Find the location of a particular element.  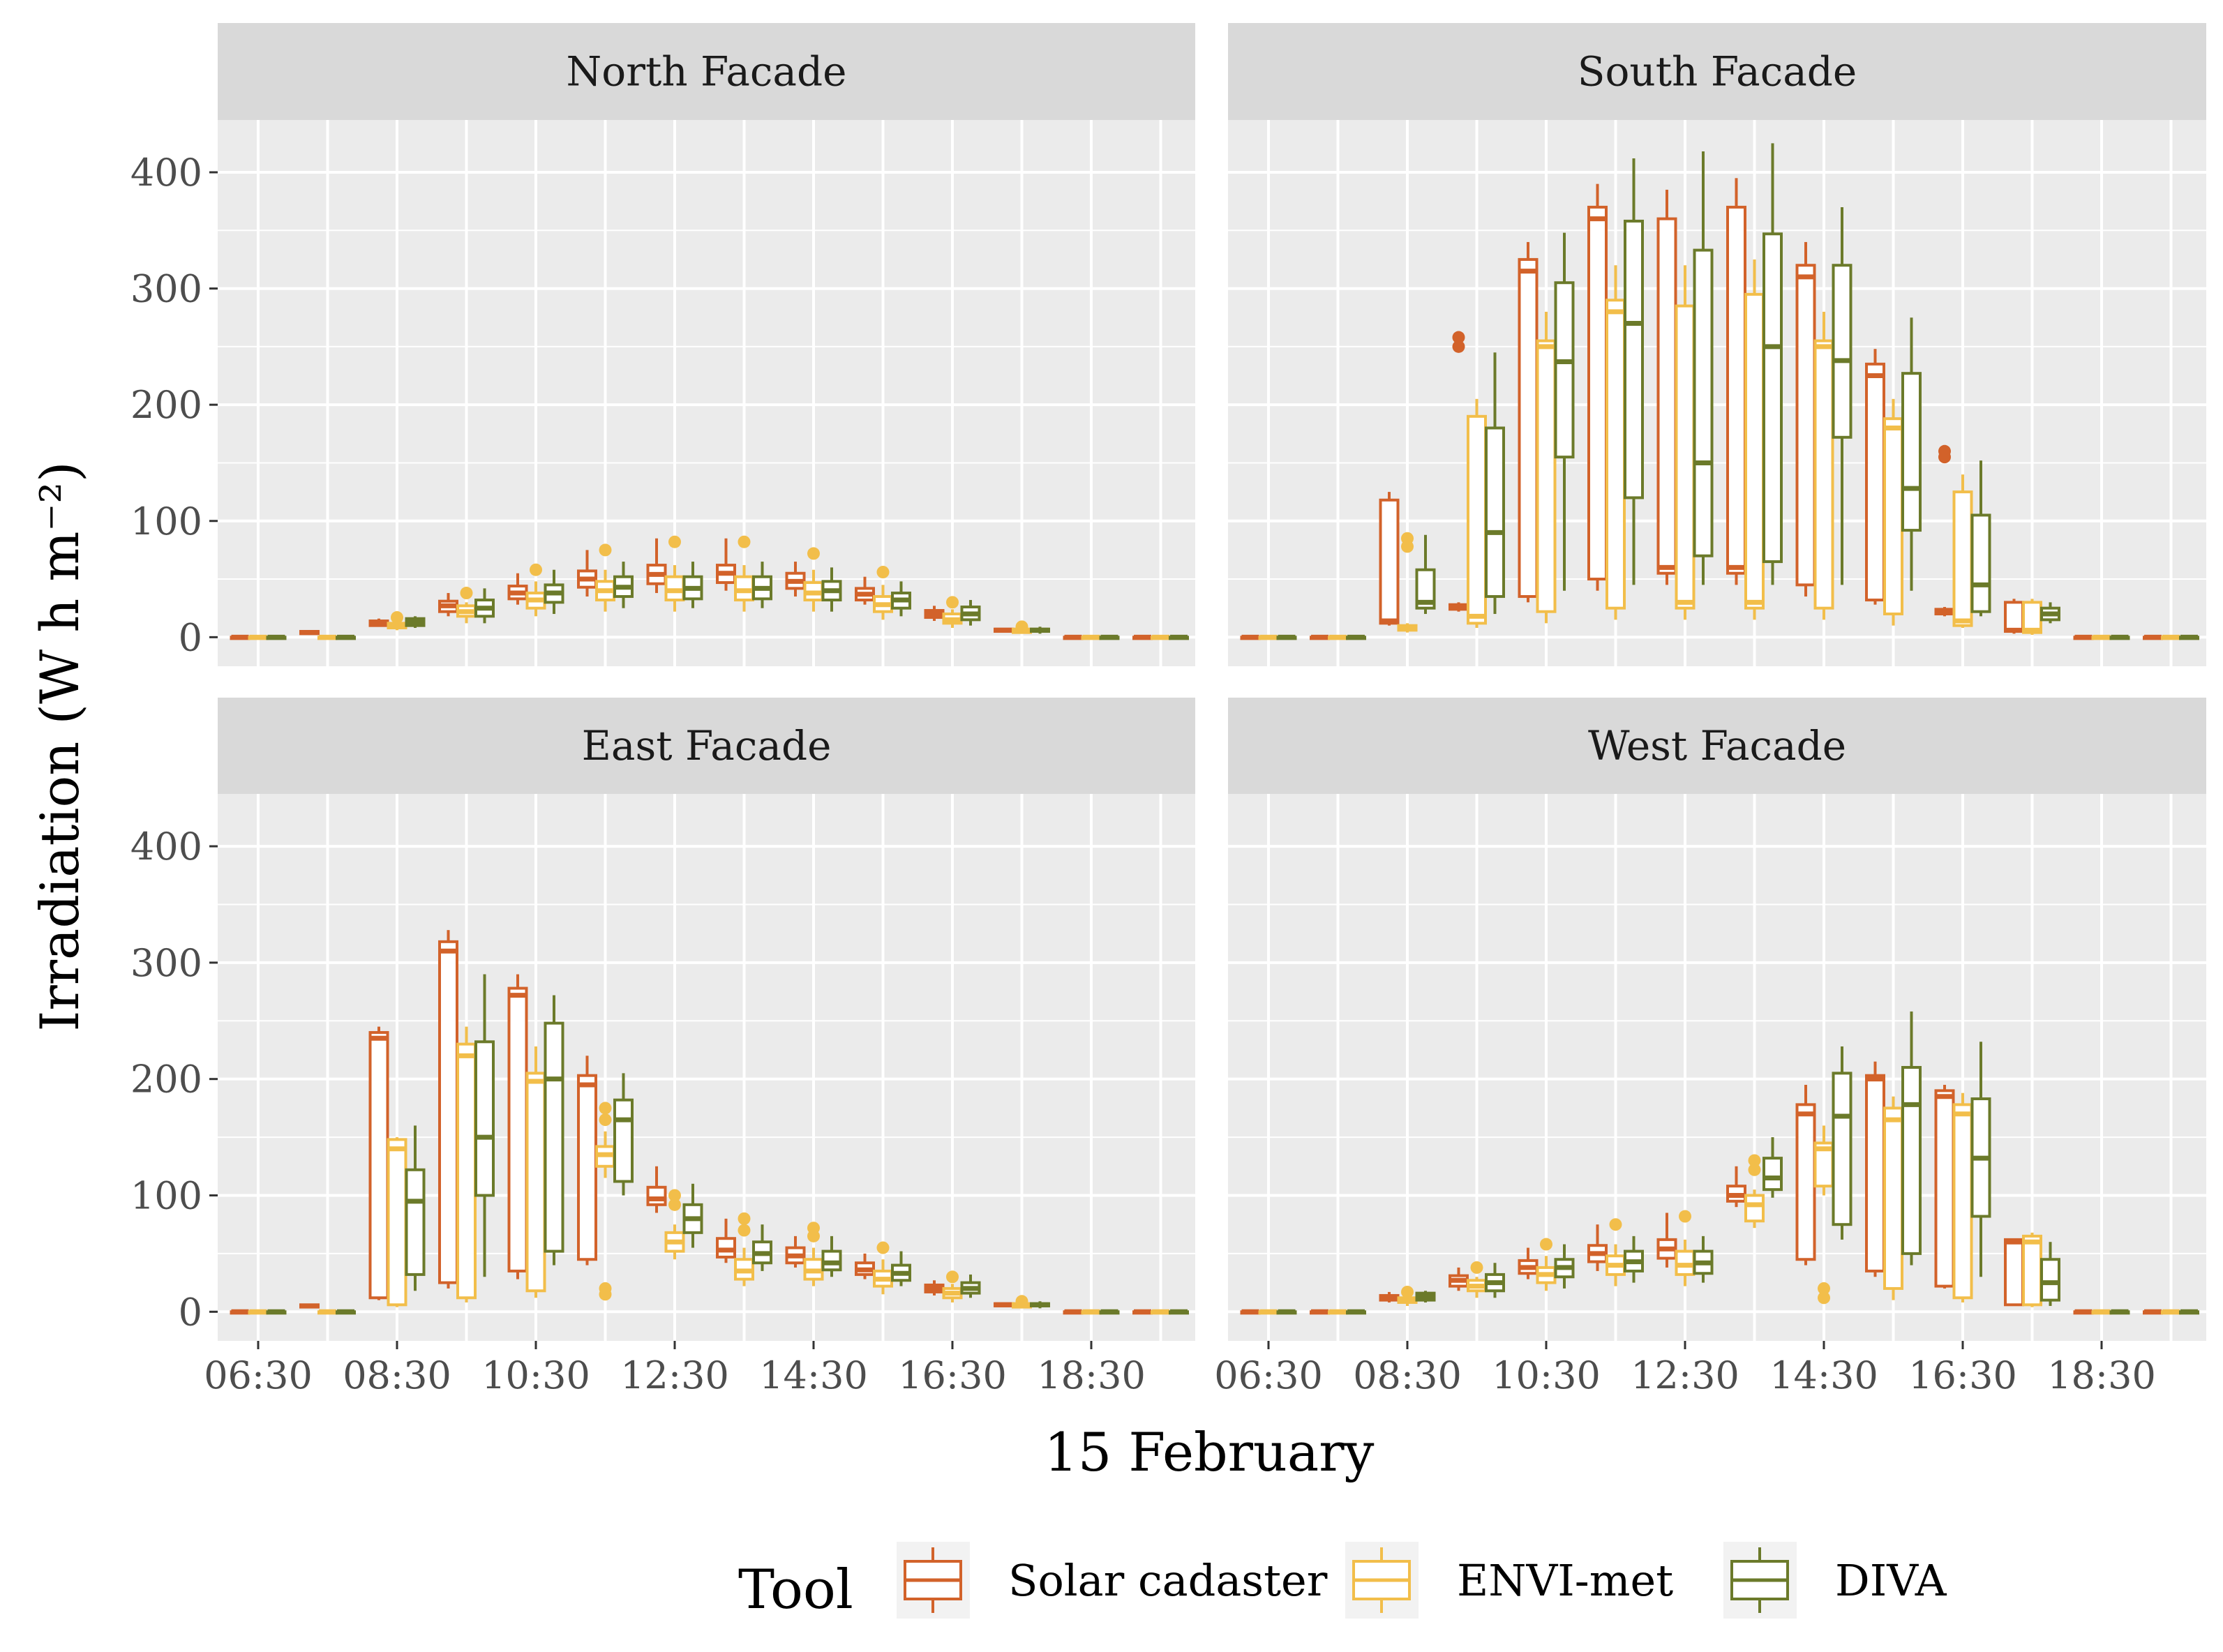

x-tick-label: 12:30 is located at coordinates (1685, 1375).